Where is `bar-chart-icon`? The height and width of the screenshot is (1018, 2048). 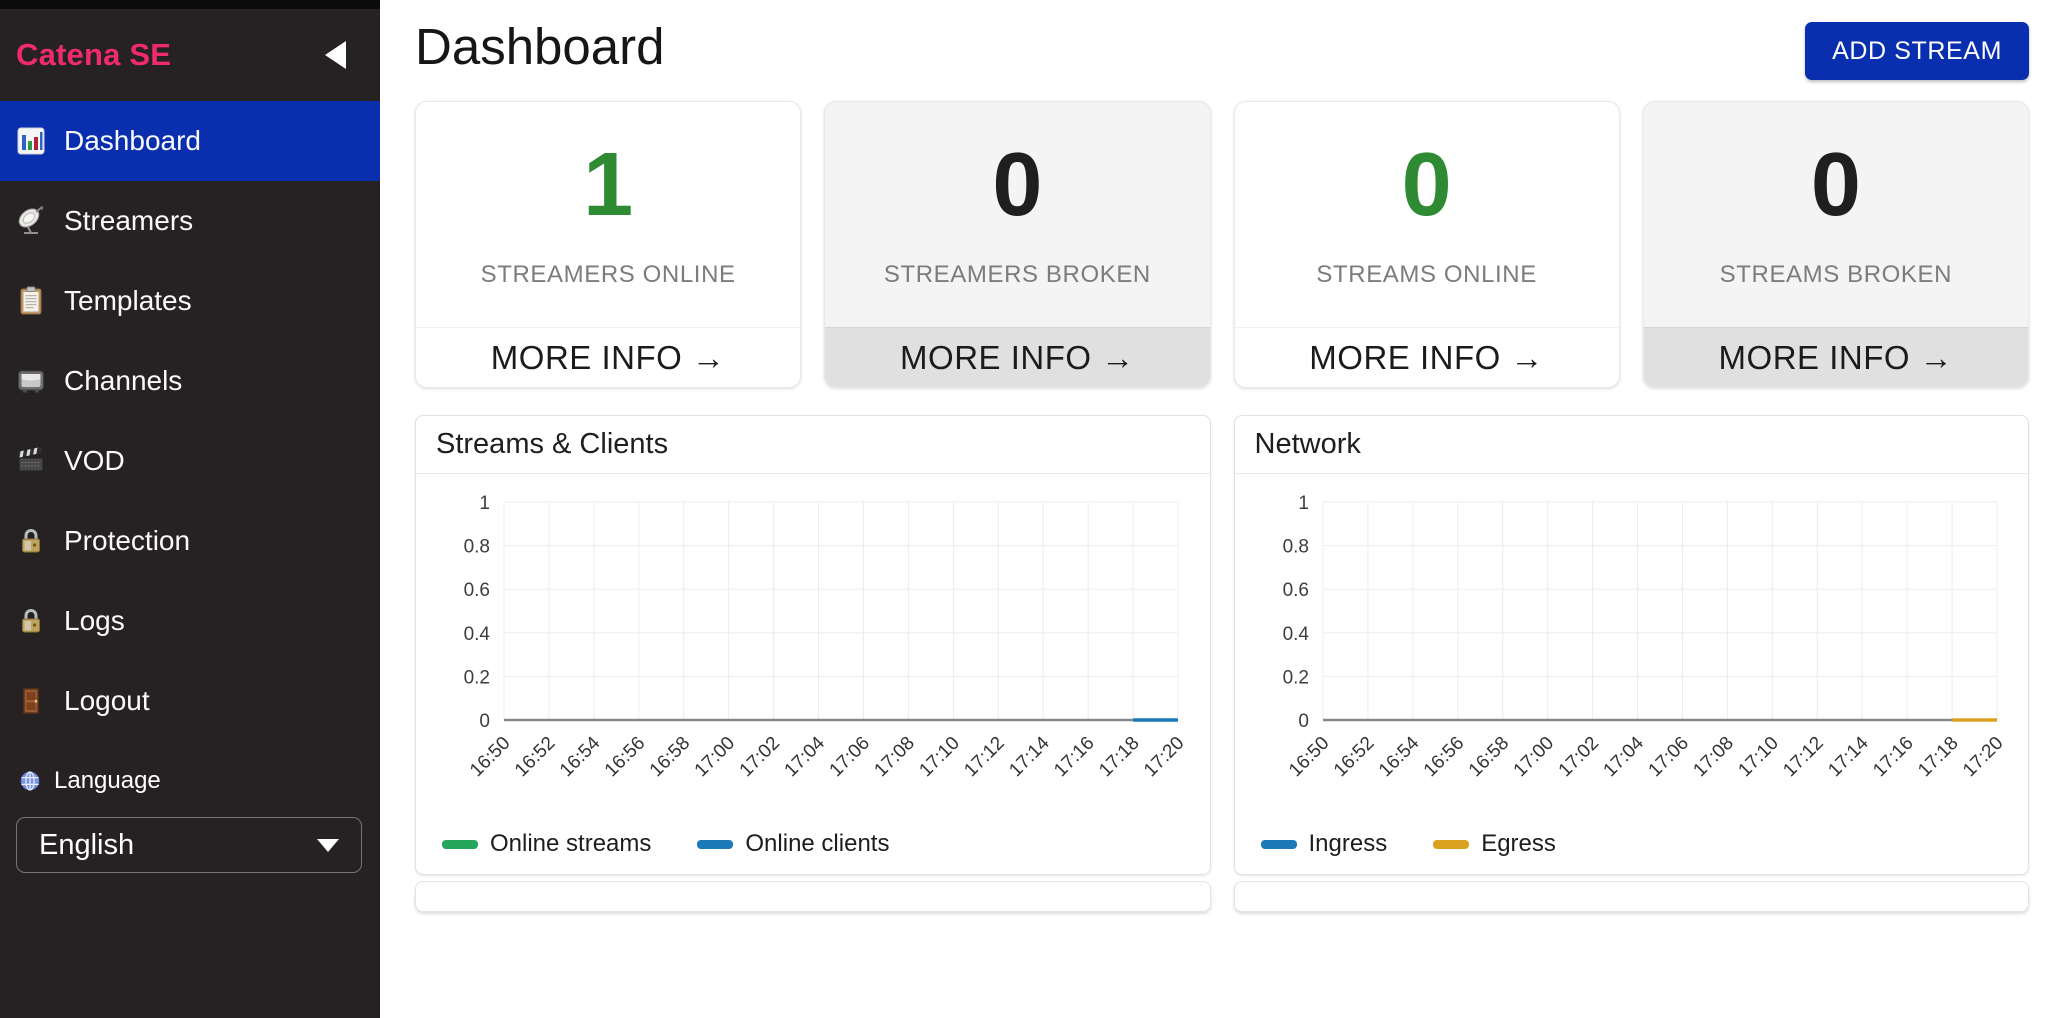
bar-chart-icon is located at coordinates (31, 141).